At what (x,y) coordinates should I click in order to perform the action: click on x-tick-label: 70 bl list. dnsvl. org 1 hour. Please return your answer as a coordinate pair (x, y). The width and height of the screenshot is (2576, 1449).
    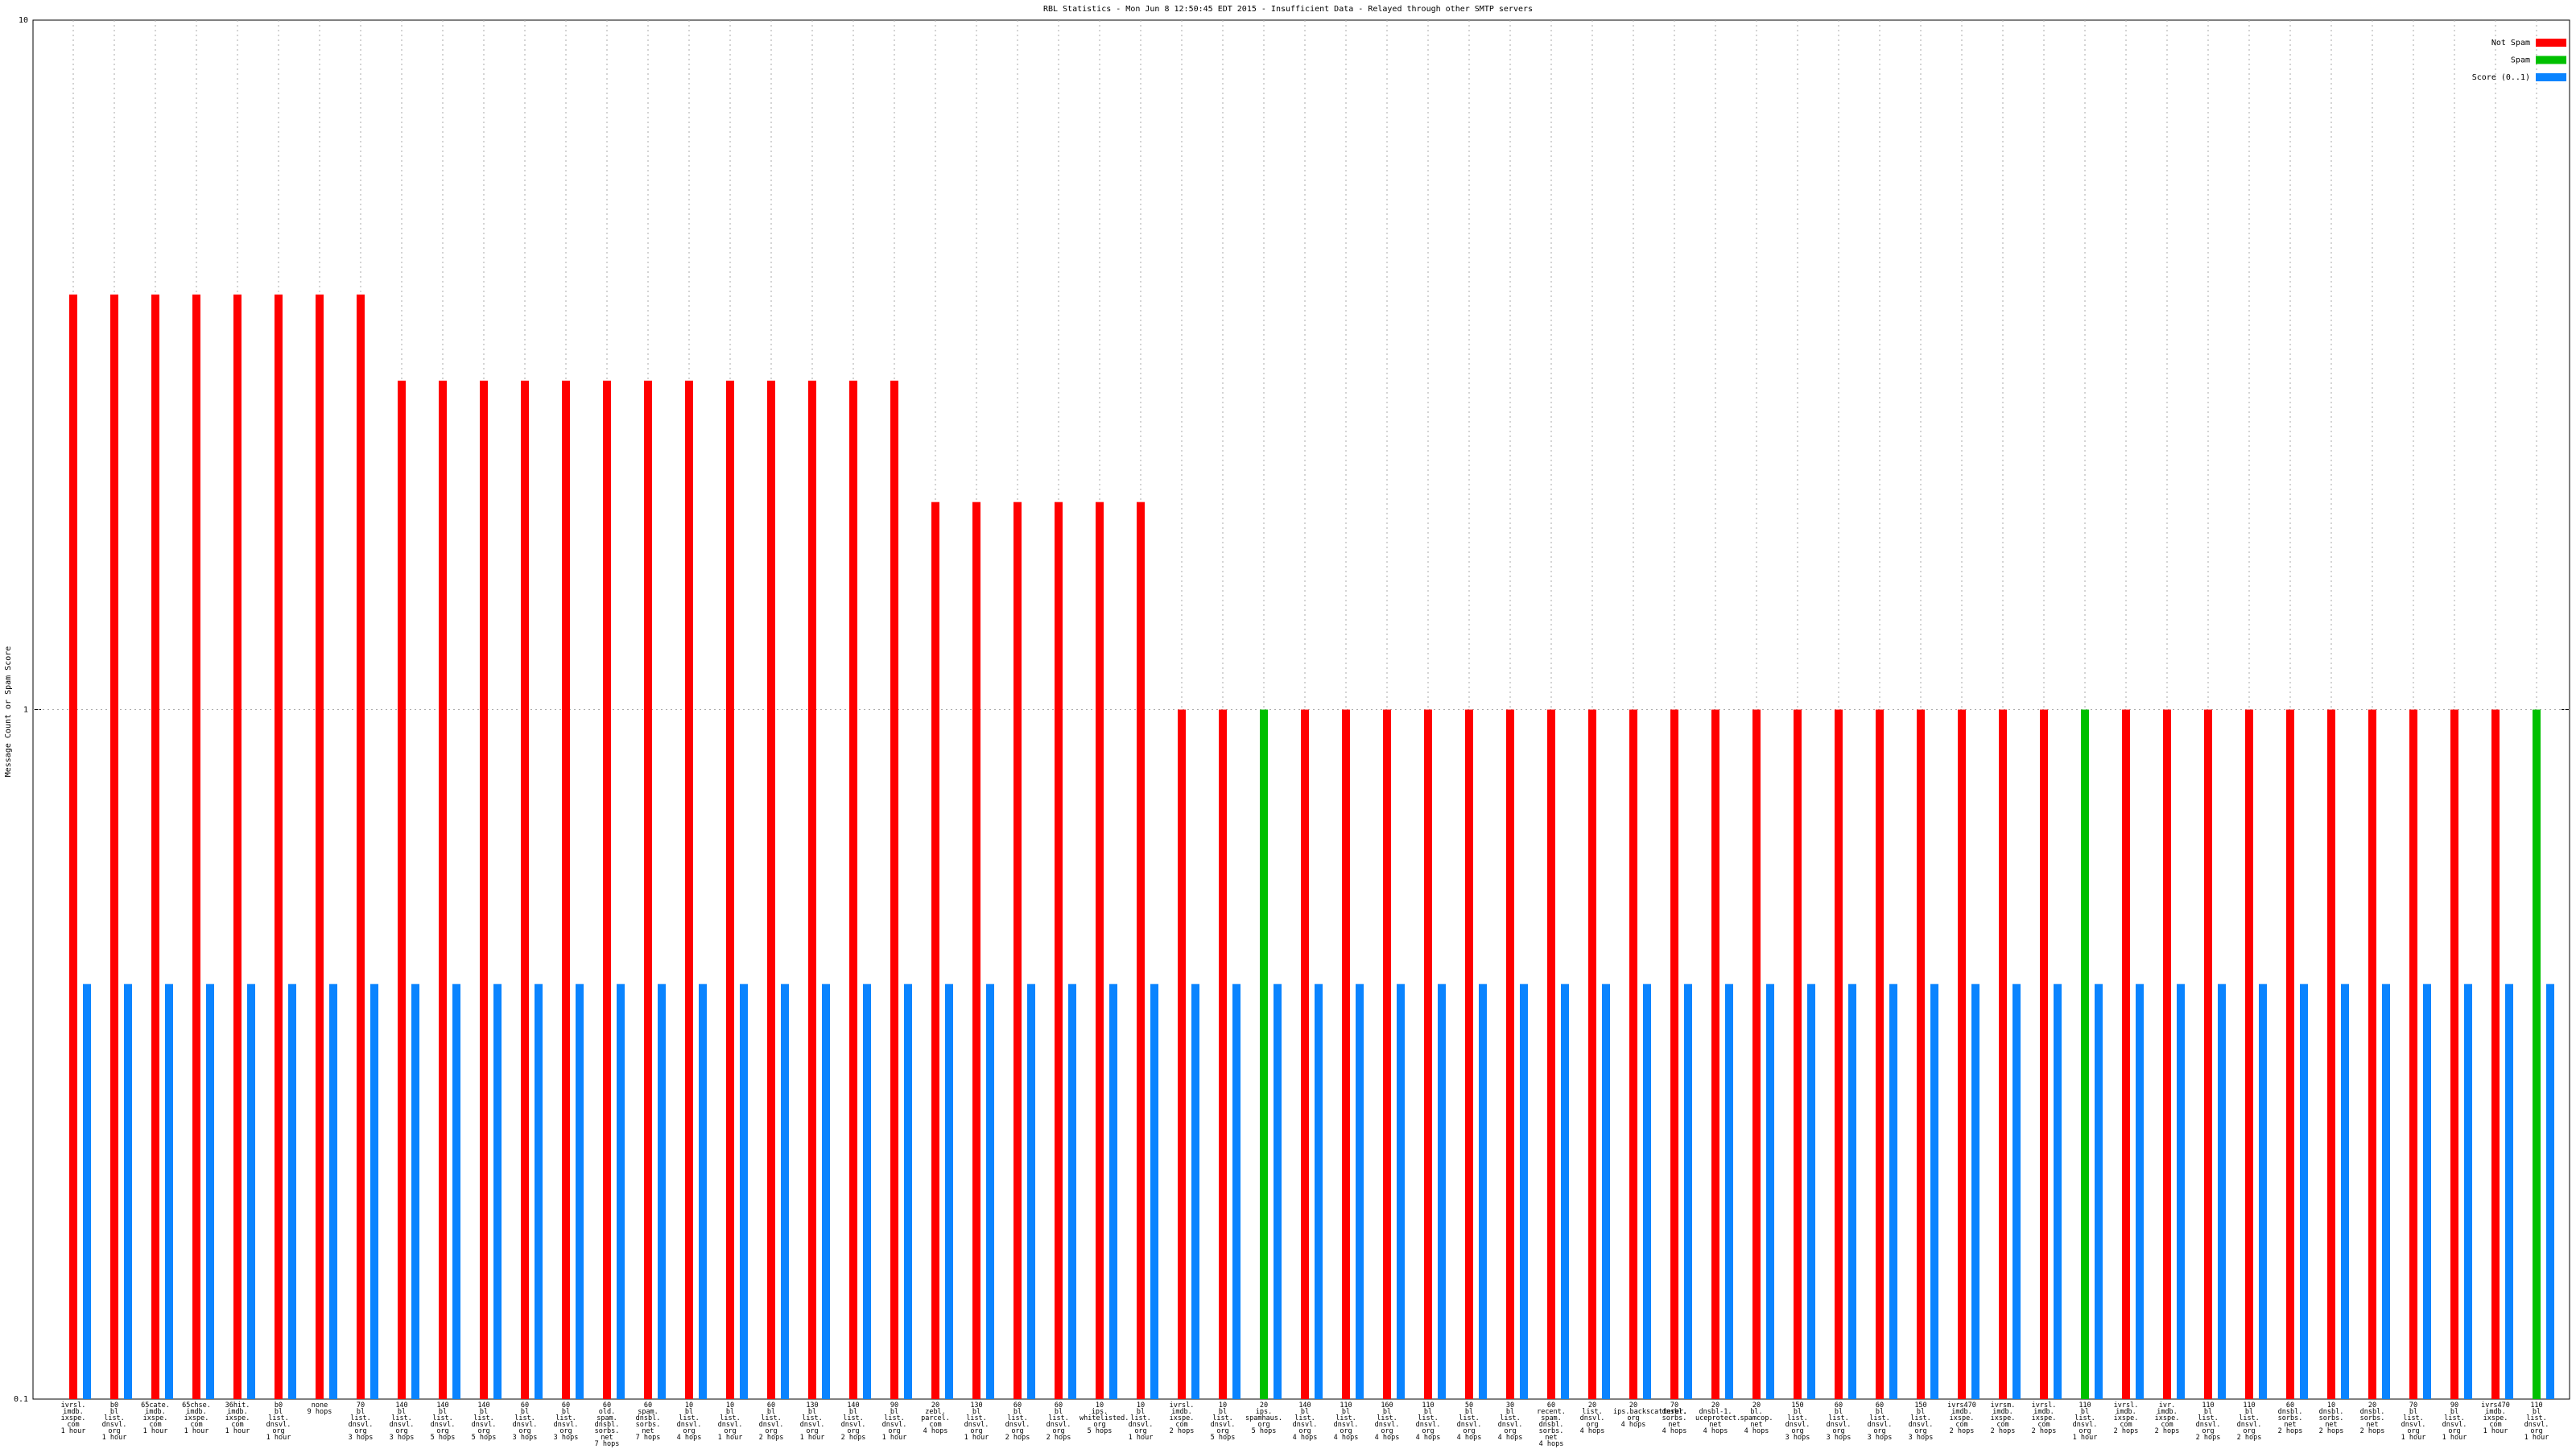
    Looking at the image, I should click on (2413, 1422).